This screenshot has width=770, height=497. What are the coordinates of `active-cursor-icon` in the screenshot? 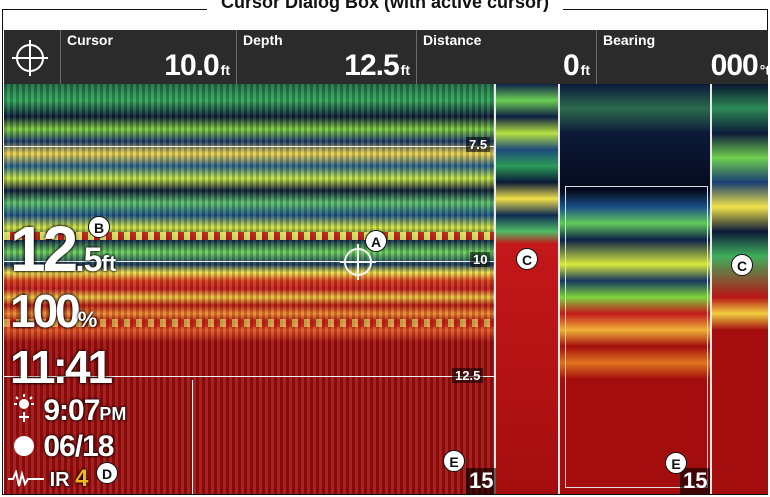 It's located at (358, 262).